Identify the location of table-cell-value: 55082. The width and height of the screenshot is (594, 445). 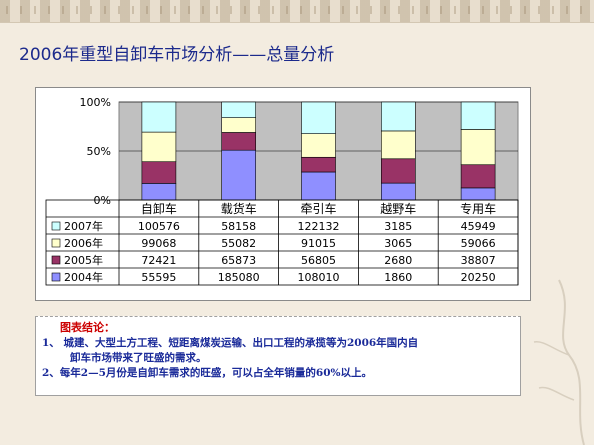
(238, 243).